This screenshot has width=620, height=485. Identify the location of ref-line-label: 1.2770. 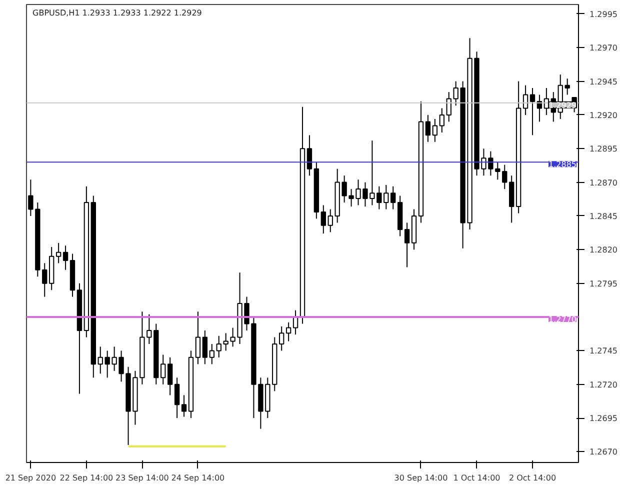
(562, 319).